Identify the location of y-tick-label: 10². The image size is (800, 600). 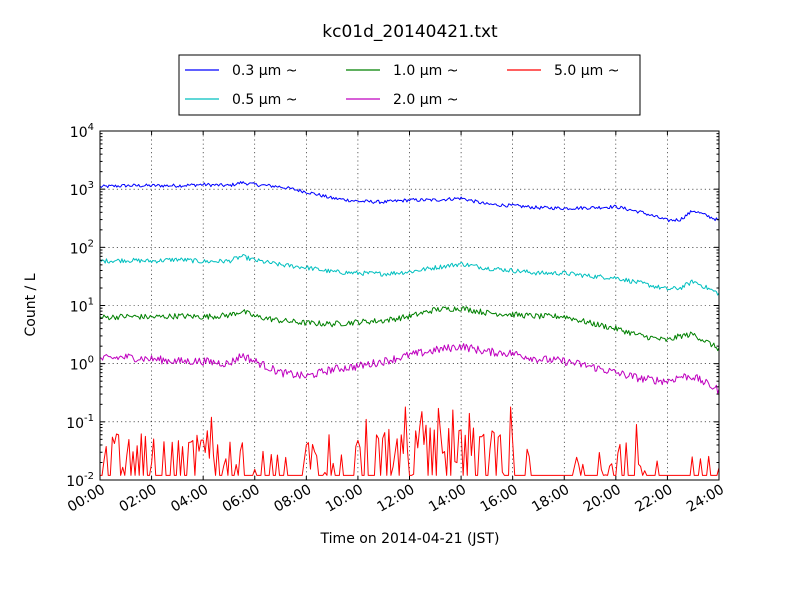
(82, 247).